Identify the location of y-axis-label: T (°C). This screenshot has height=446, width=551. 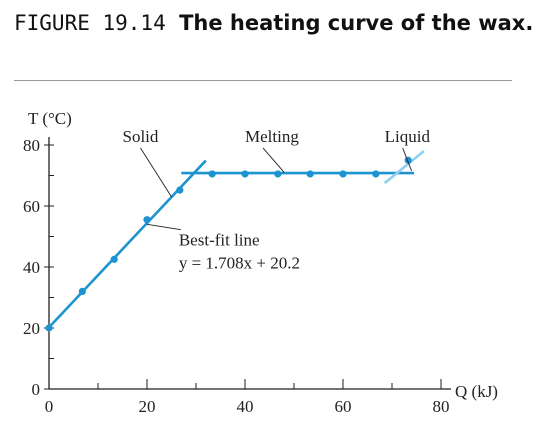
(50, 118).